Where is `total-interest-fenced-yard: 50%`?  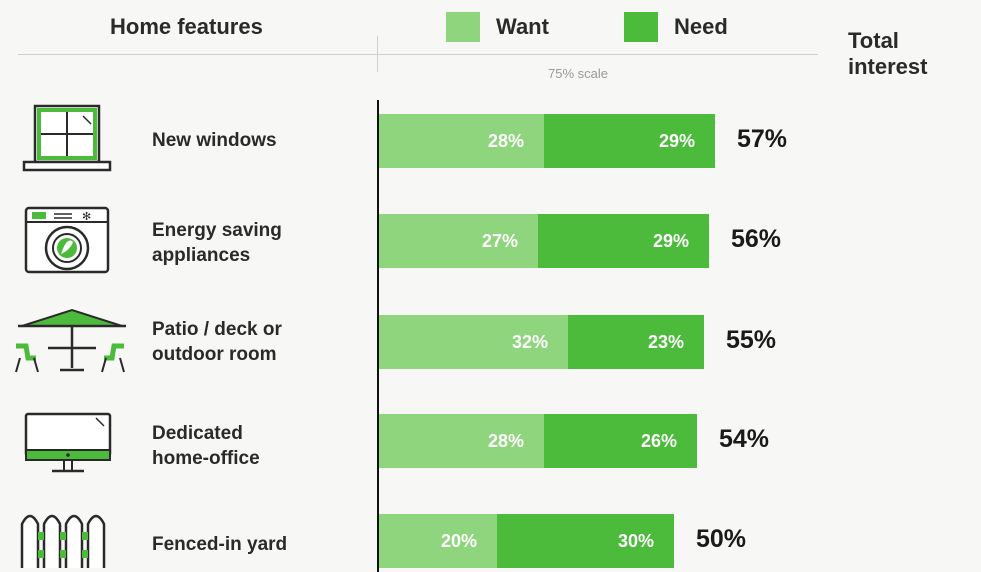 total-interest-fenced-yard: 50% is located at coordinates (721, 539).